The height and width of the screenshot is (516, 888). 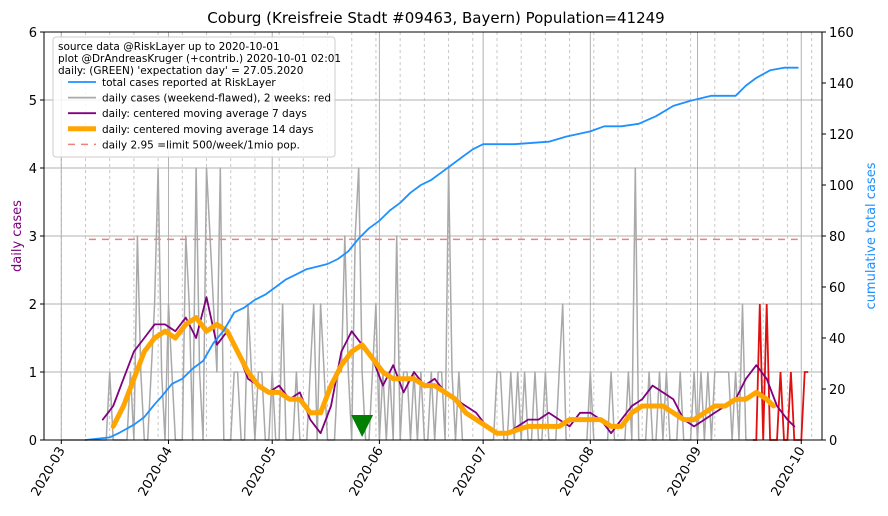 What do you see at coordinates (33, 305) in the screenshot?
I see `y-tick-label-left: 2` at bounding box center [33, 305].